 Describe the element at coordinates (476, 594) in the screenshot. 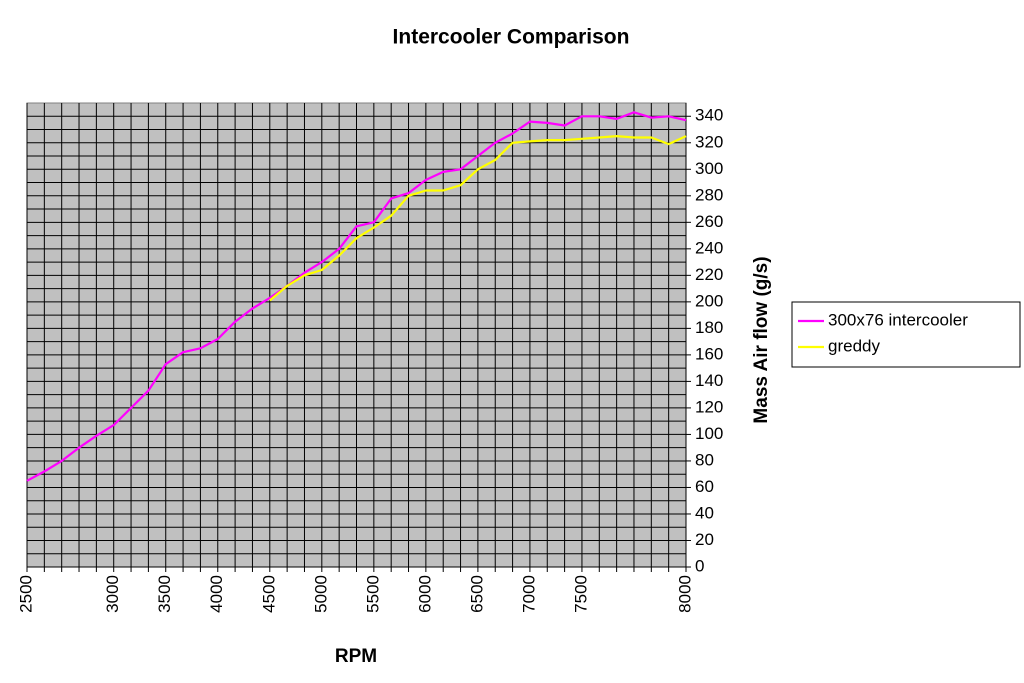

I see `x-tick-label: 6500` at that location.